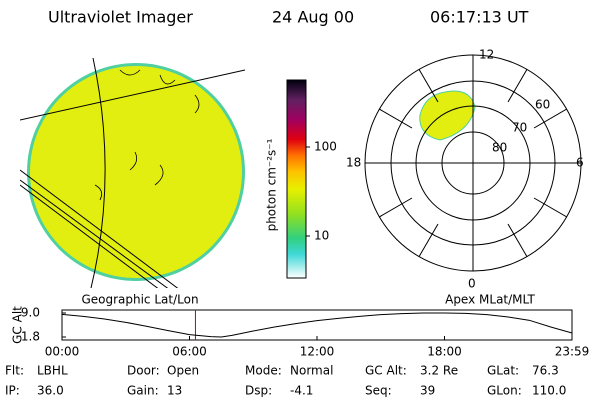 The width and height of the screenshot is (600, 400). What do you see at coordinates (378, 391) in the screenshot?
I see `info-label: Seq:` at bounding box center [378, 391].